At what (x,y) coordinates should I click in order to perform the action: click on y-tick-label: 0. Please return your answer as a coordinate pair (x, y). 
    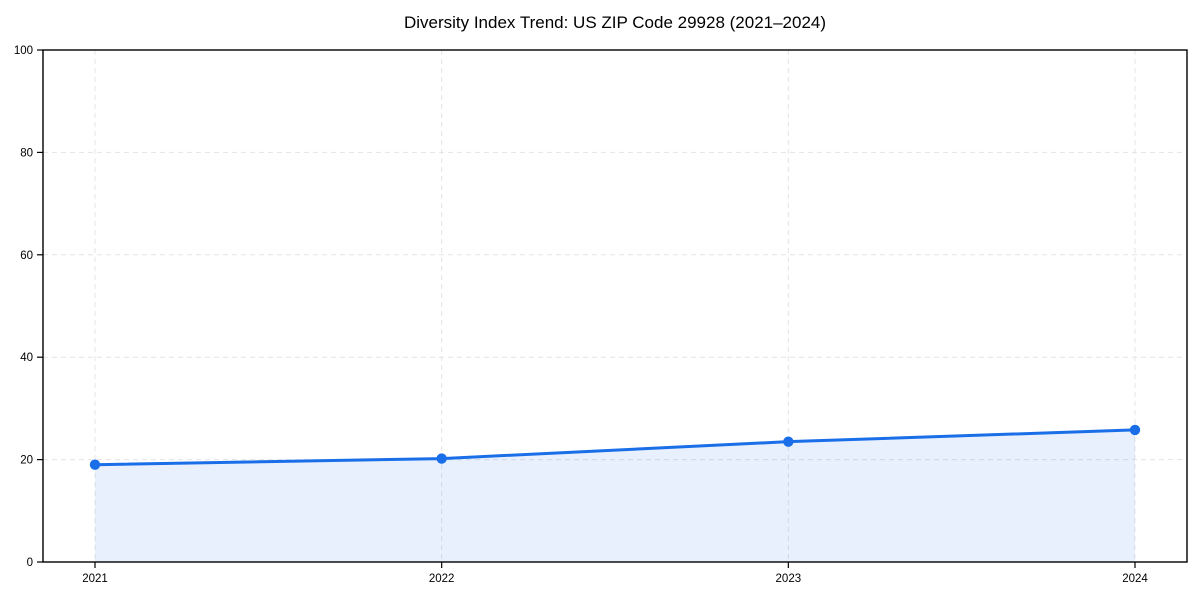
    Looking at the image, I should click on (30, 563).